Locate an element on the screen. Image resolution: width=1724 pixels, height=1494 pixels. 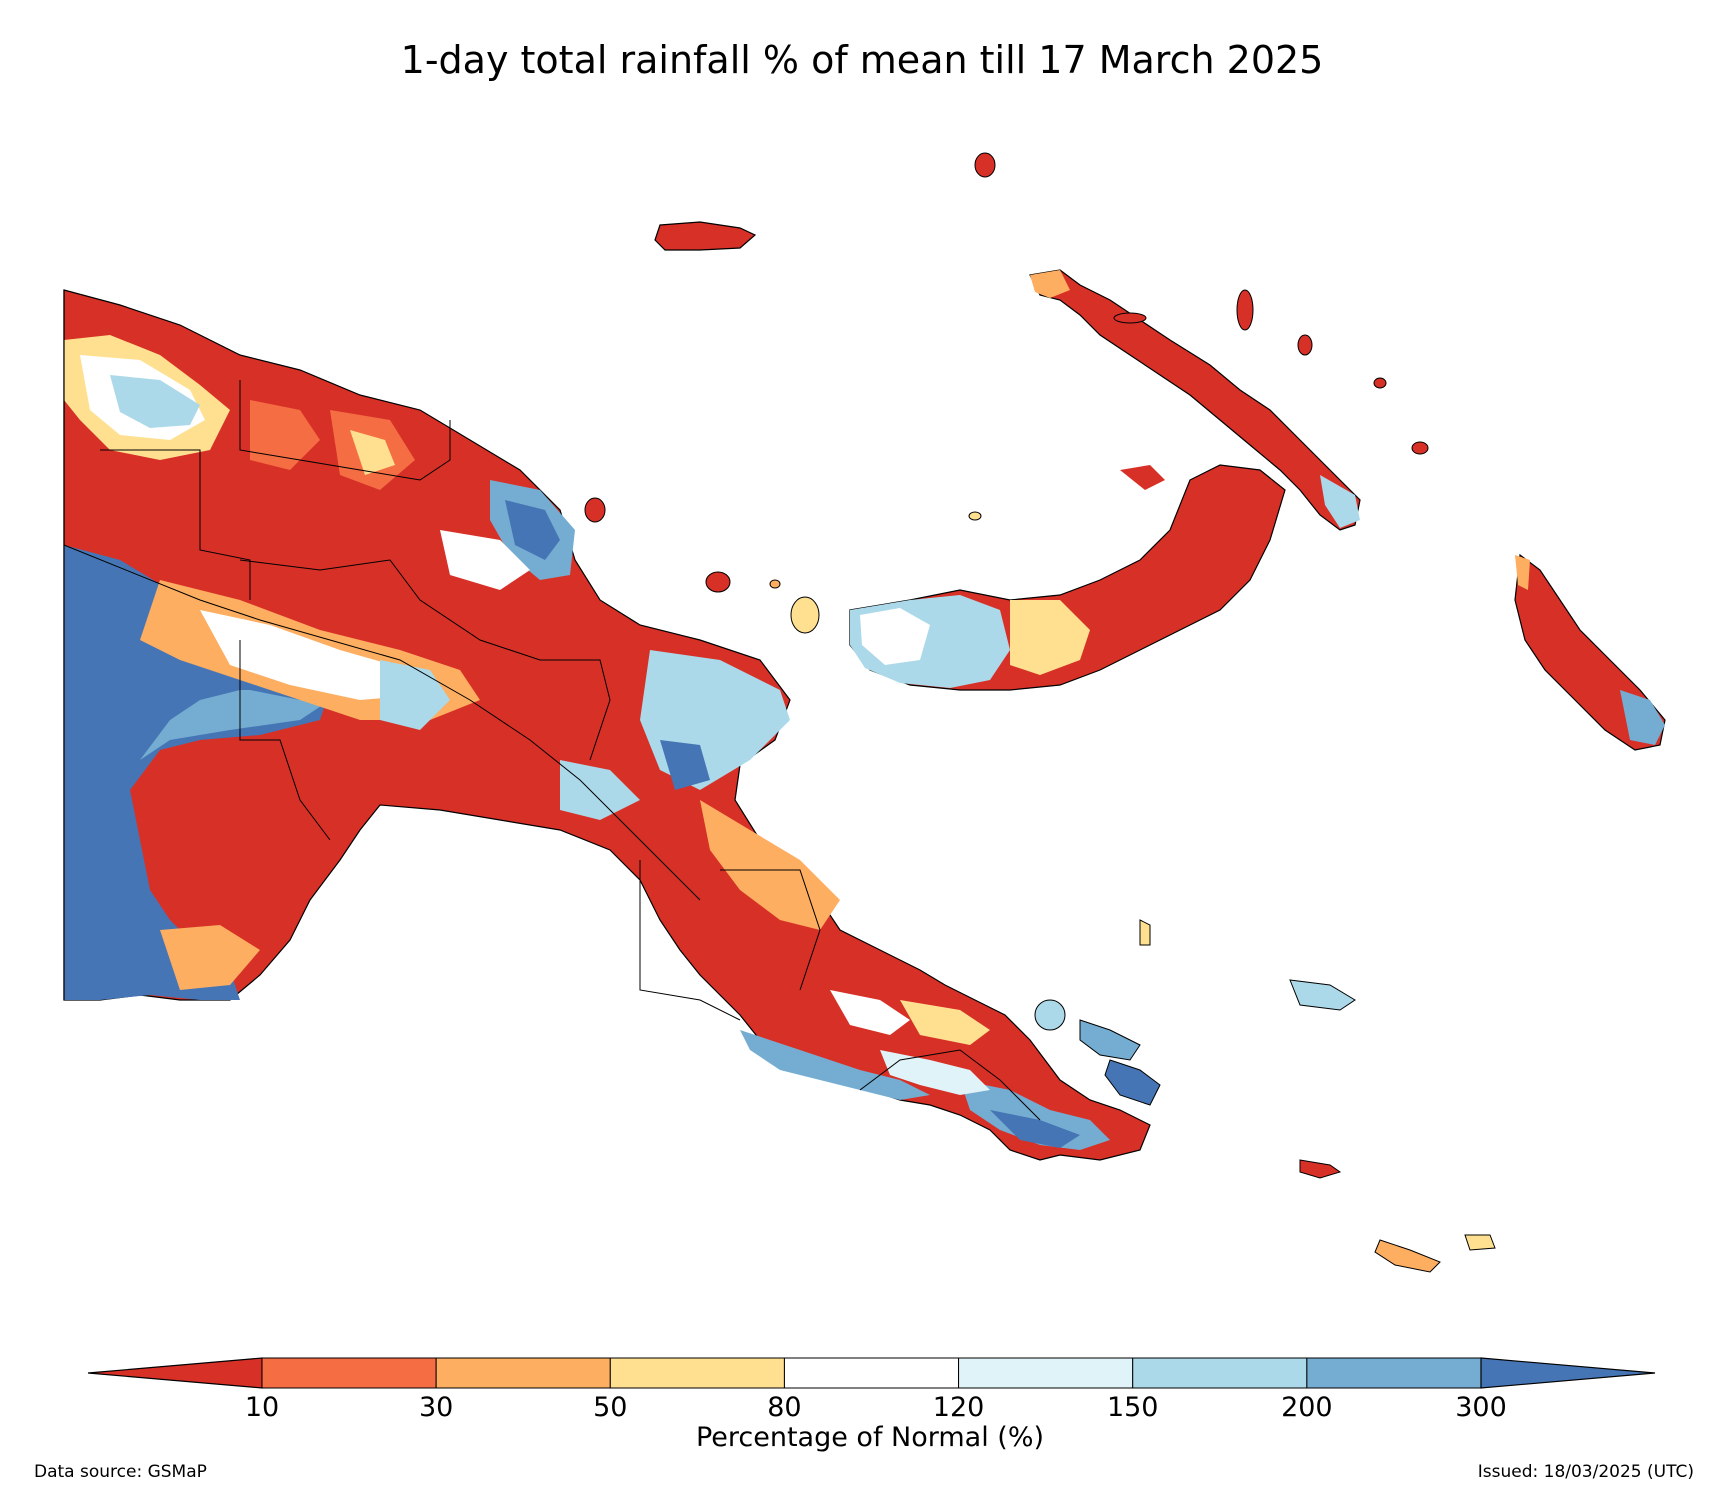
data-source: Data source: GSMaP is located at coordinates (120, 1472).